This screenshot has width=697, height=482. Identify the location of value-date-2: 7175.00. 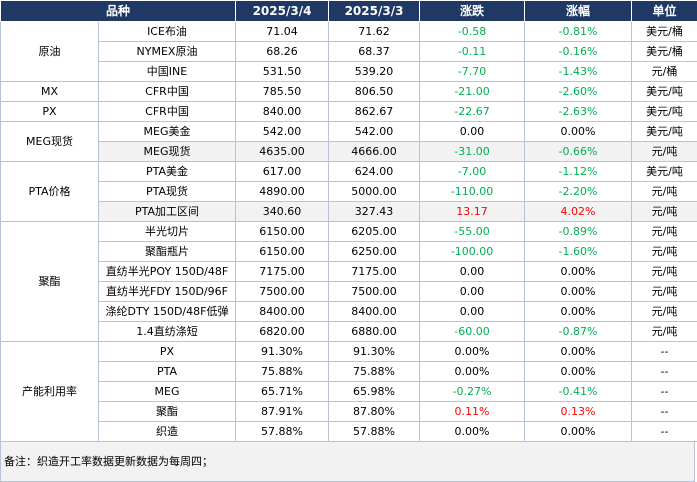
(374, 271).